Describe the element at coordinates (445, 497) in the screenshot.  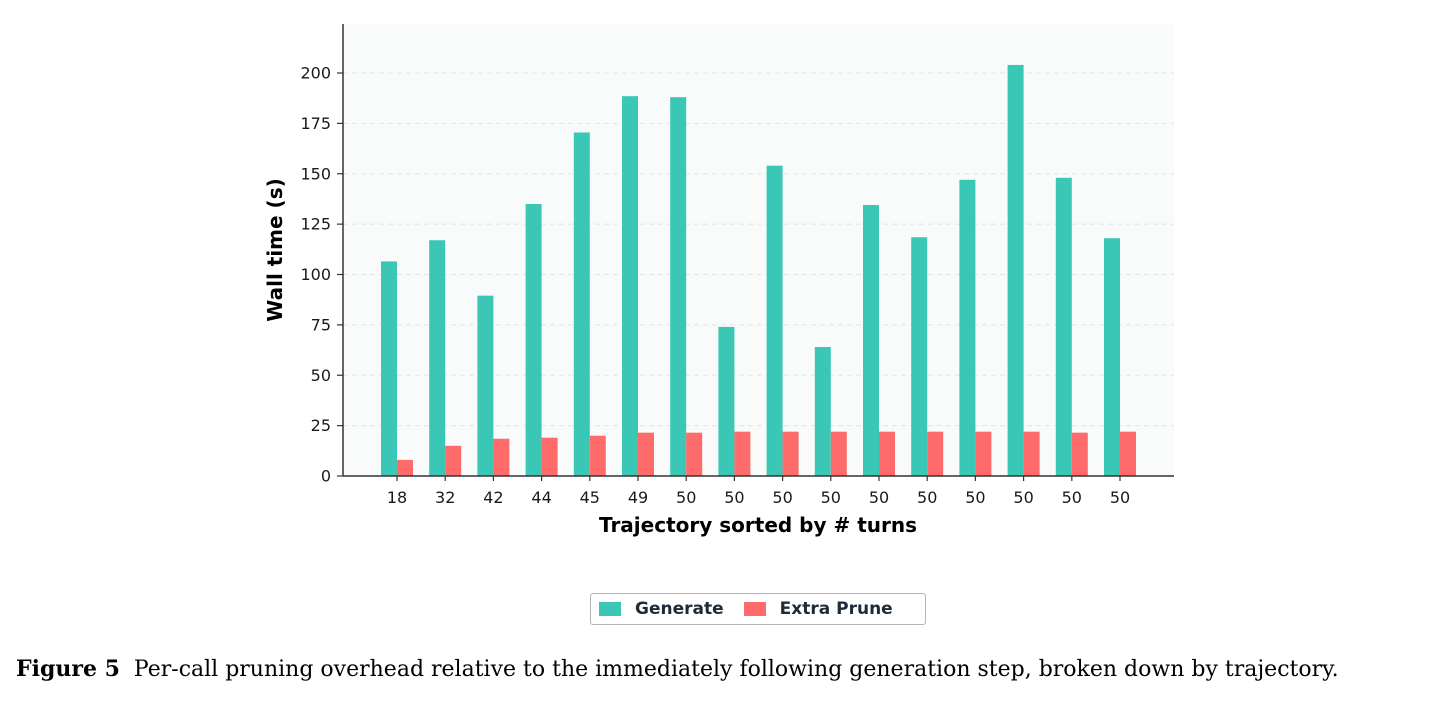
I see `x-tick-label: 32` at that location.